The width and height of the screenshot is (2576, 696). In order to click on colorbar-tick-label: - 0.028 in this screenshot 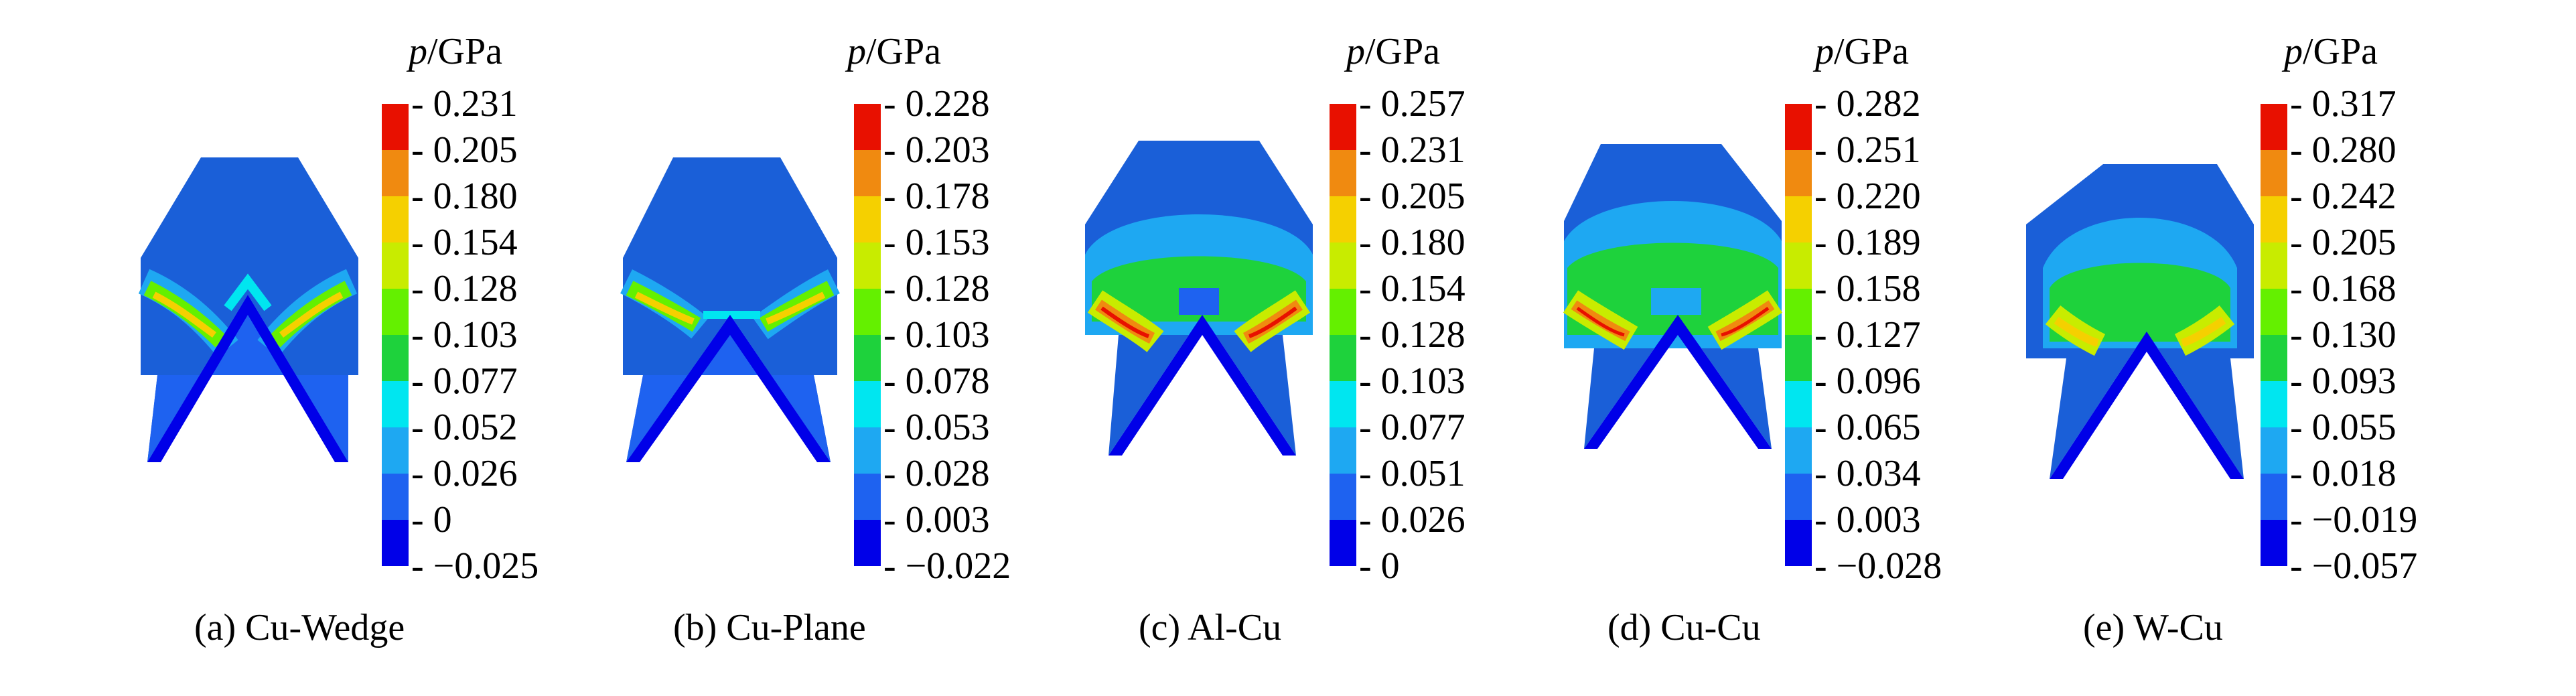, I will do `click(936, 473)`.